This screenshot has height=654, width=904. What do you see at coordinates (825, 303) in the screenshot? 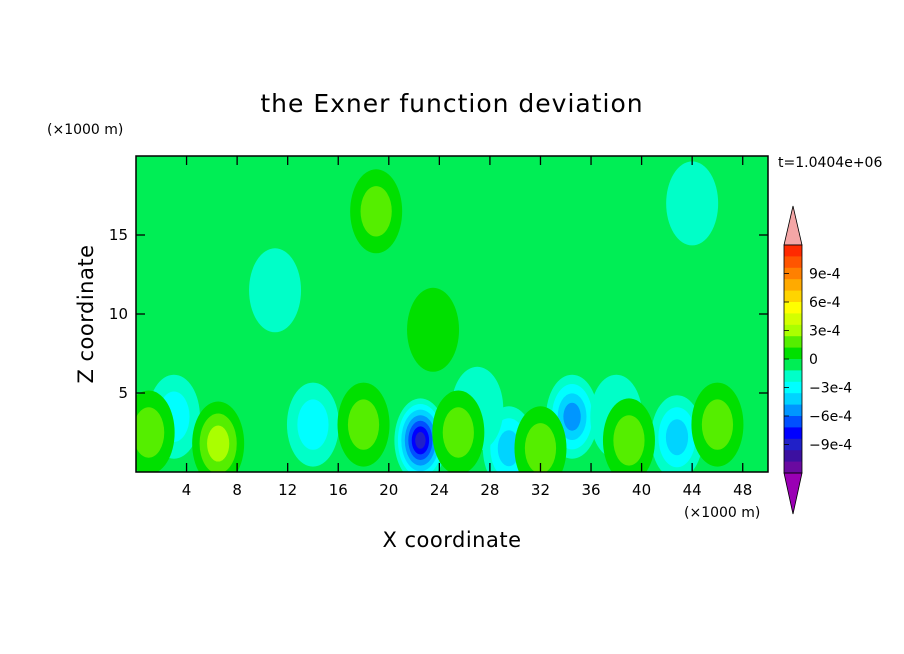
I see `colorbar-label: 6e-4` at bounding box center [825, 303].